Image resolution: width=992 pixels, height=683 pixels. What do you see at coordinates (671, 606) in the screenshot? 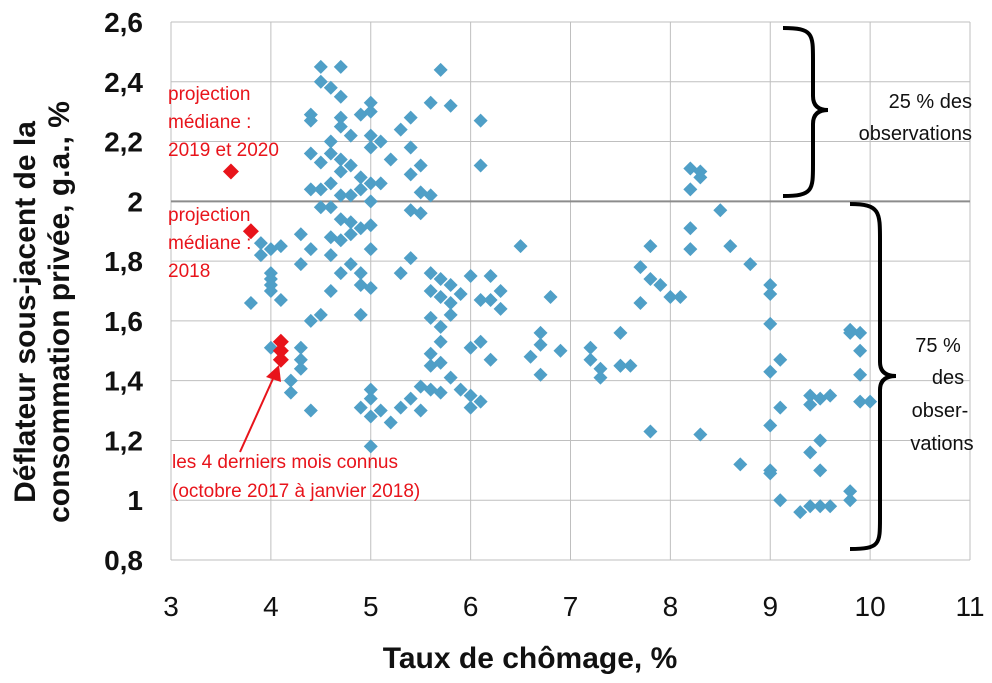
I see `x-tick-label: 8` at bounding box center [671, 606].